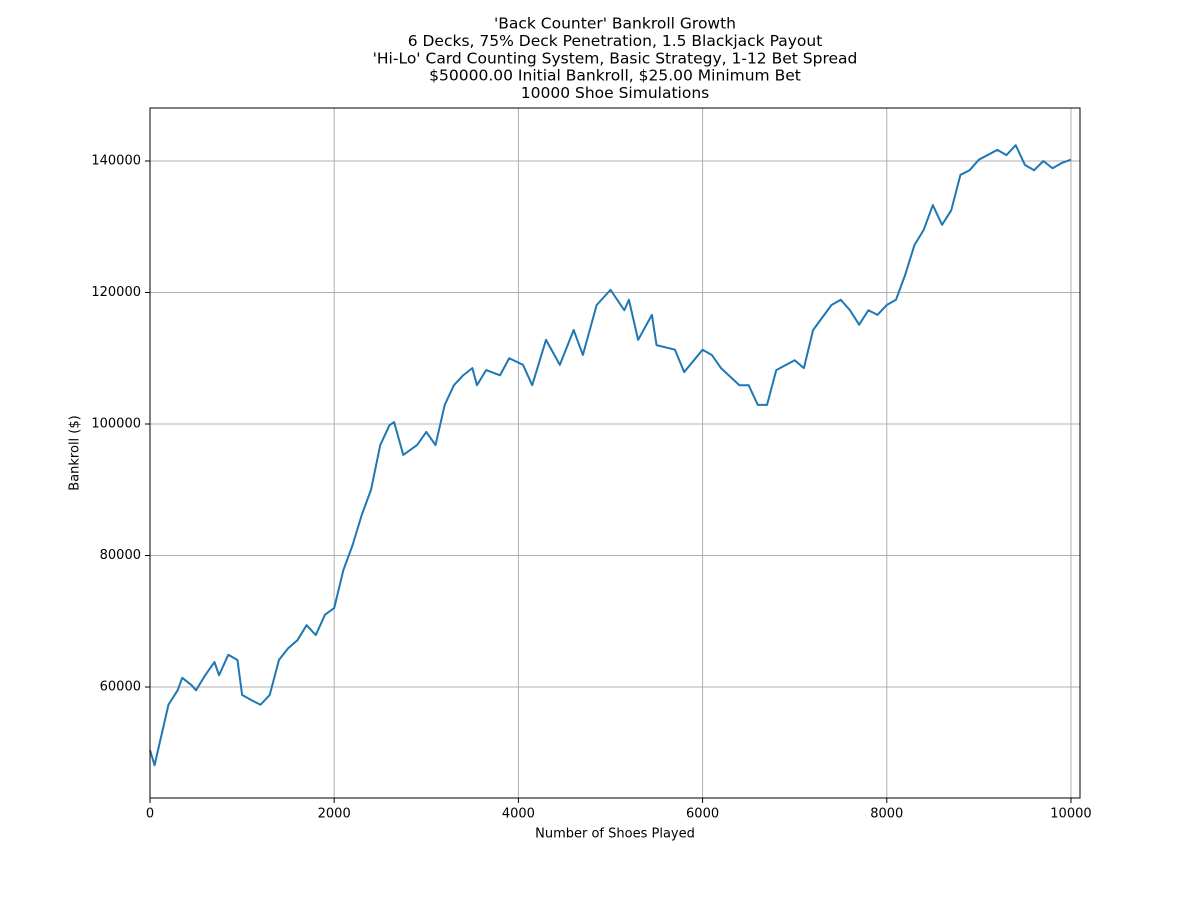 This screenshot has width=1200, height=897. I want to click on y-tick-label: 100000, so click(116, 424).